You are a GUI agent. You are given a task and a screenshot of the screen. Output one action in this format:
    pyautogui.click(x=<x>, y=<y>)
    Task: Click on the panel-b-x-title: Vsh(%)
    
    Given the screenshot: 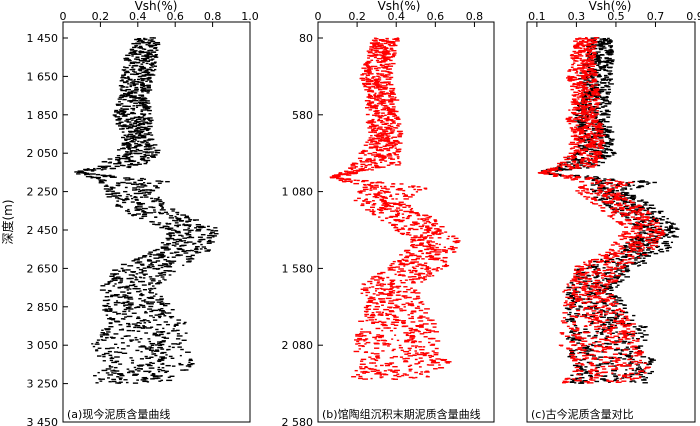 What is the action you would take?
    pyautogui.click(x=399, y=6)
    